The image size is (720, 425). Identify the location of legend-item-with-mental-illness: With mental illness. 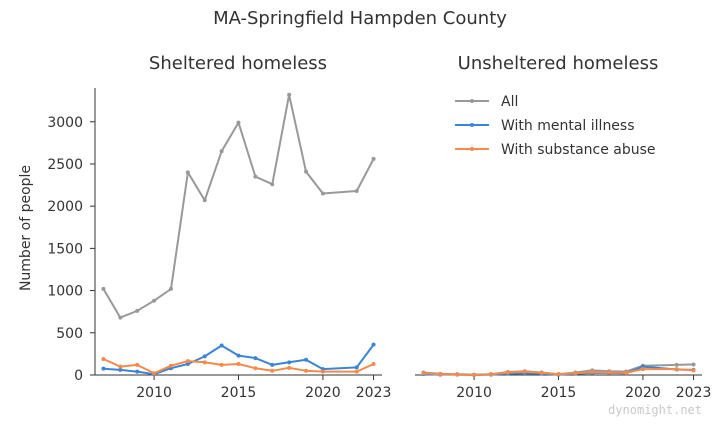
(545, 126).